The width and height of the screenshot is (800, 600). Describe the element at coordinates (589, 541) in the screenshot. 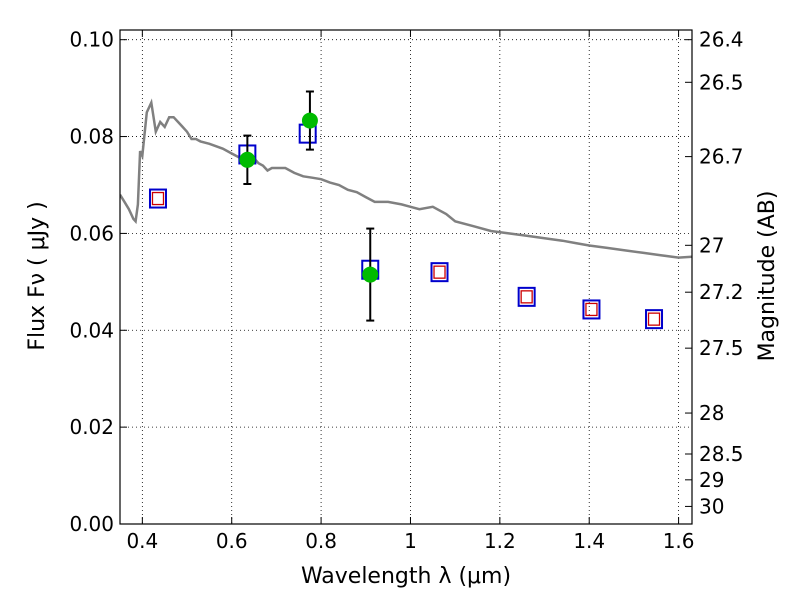

I see `x-tick-label: 1.4` at that location.